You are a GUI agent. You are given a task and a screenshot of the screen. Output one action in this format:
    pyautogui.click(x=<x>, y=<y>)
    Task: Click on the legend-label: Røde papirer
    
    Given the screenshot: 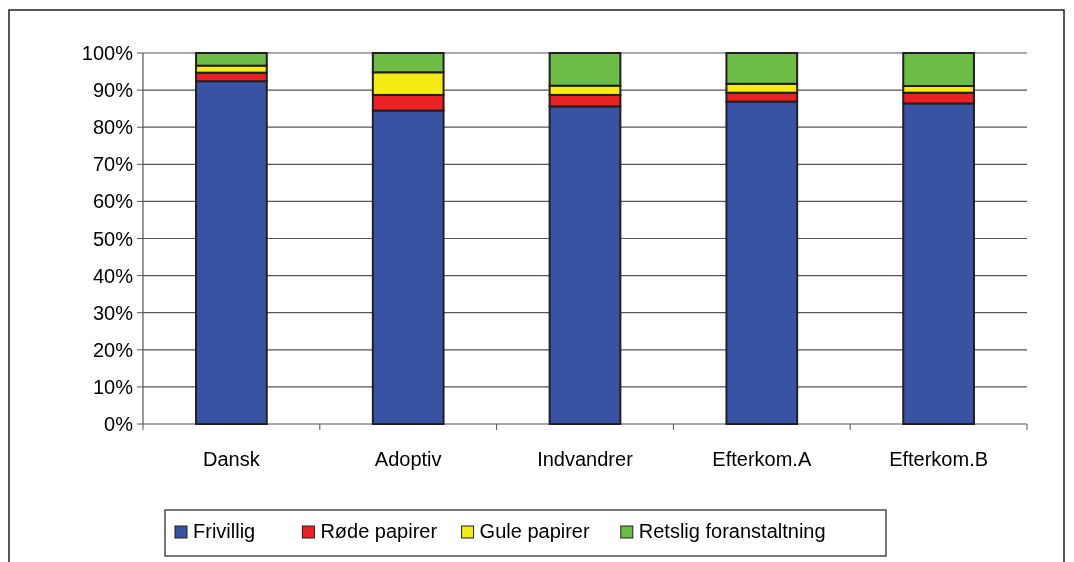 What is the action you would take?
    pyautogui.click(x=379, y=531)
    